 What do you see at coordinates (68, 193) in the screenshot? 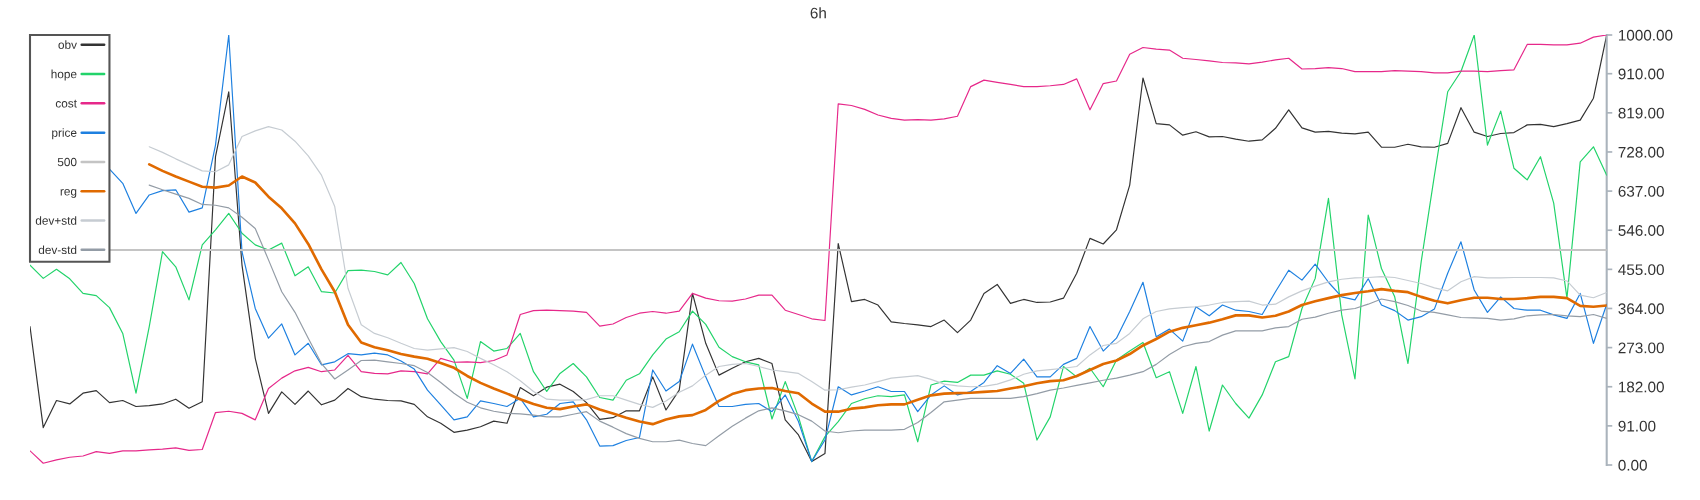
I see `legend-label: reg` at bounding box center [68, 193].